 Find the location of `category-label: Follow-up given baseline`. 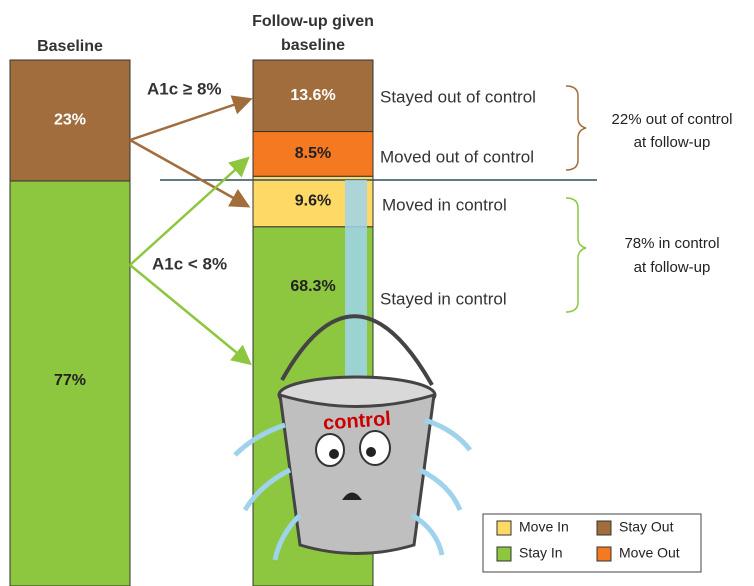

category-label: Follow-up given baseline is located at coordinates (313, 33).